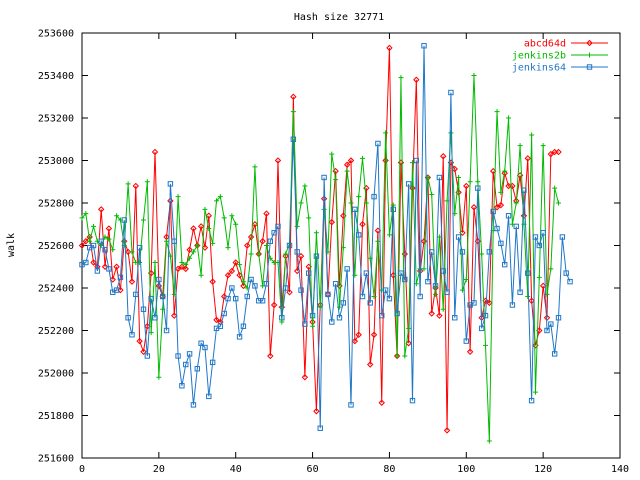 Image resolution: width=640 pixels, height=480 pixels. I want to click on x-tick-label: 0, so click(82, 469).